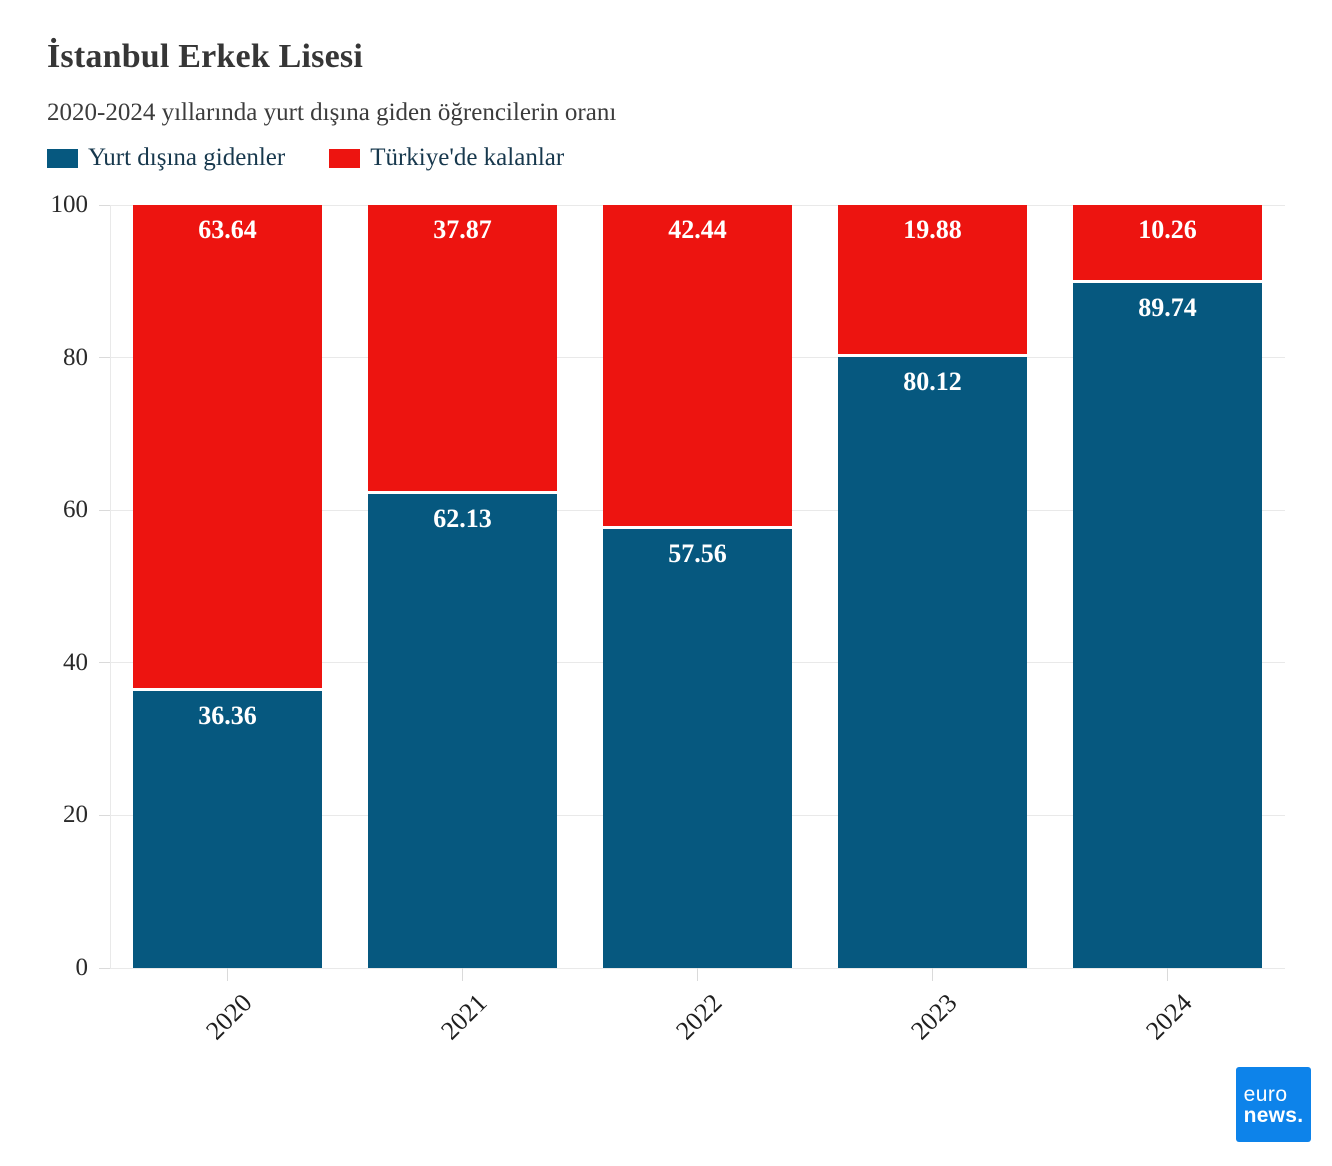 The image size is (1332, 1166). Describe the element at coordinates (697, 230) in the screenshot. I see `value-label-stayed-2022: 42.44` at that location.